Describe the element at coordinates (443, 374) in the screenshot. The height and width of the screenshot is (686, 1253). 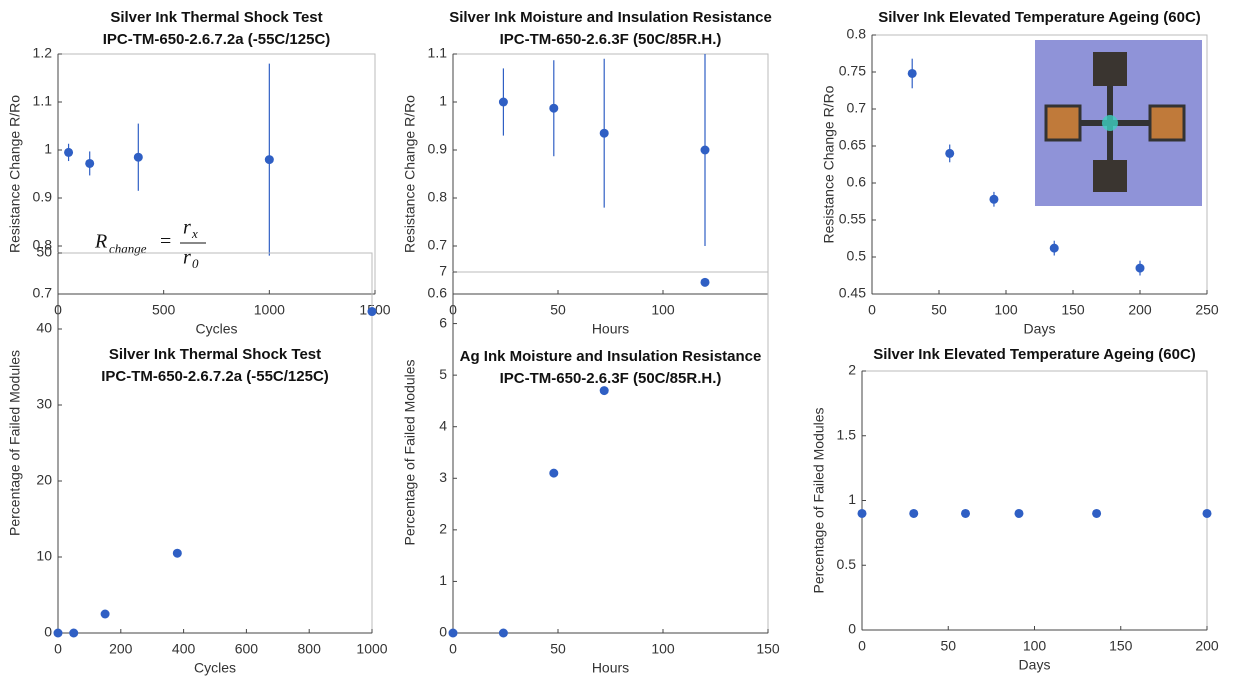
I see `y-tick-label: 5` at that location.